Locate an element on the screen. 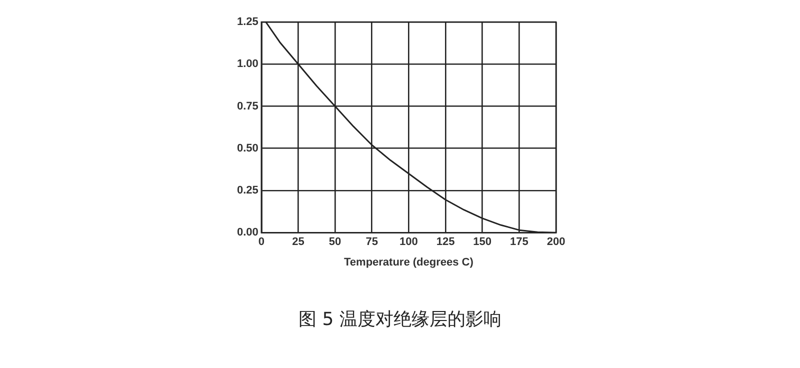 Image resolution: width=800 pixels, height=368 pixels. y-tick-label: 1.00 is located at coordinates (247, 64).